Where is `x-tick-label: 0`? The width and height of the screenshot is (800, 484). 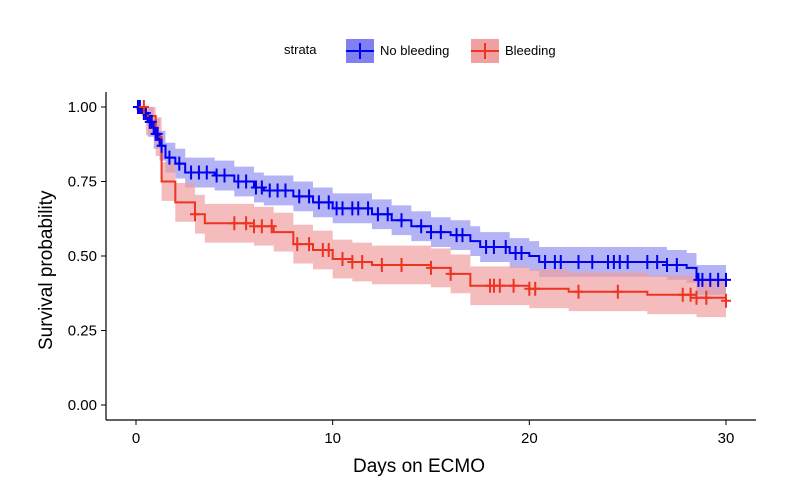 x-tick-label: 0 is located at coordinates (136, 438).